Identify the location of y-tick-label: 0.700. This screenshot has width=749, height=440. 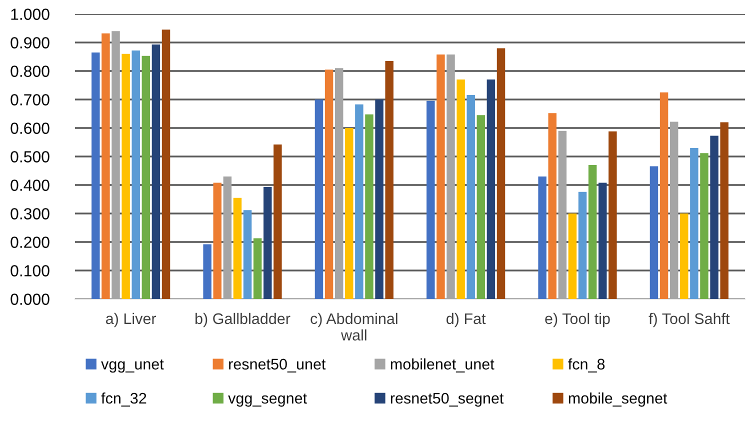
(30, 100).